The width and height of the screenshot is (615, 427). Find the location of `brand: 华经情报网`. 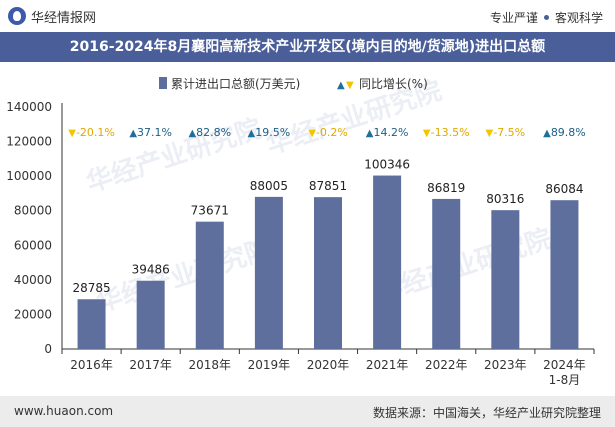

brand: 华经情报网 is located at coordinates (52, 16).